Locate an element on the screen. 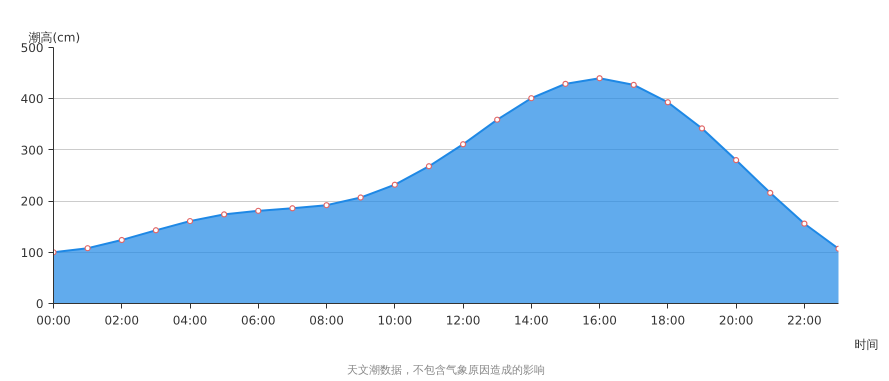  x-tick-label: 22:00 is located at coordinates (804, 321).